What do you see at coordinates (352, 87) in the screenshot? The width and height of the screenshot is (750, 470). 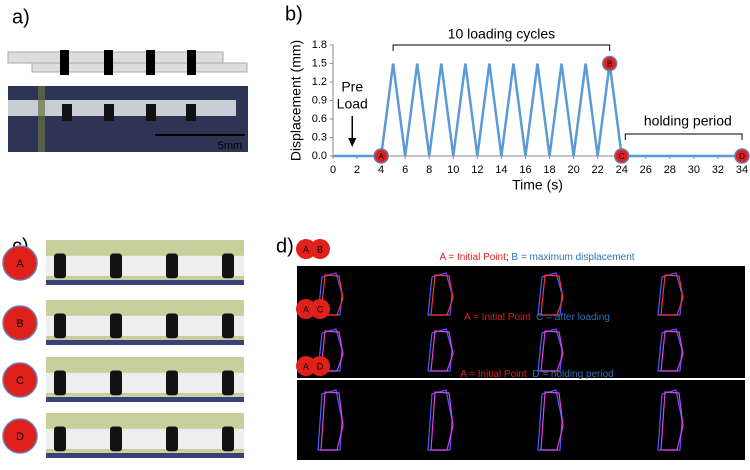 I see `annotation: Pre` at bounding box center [352, 87].